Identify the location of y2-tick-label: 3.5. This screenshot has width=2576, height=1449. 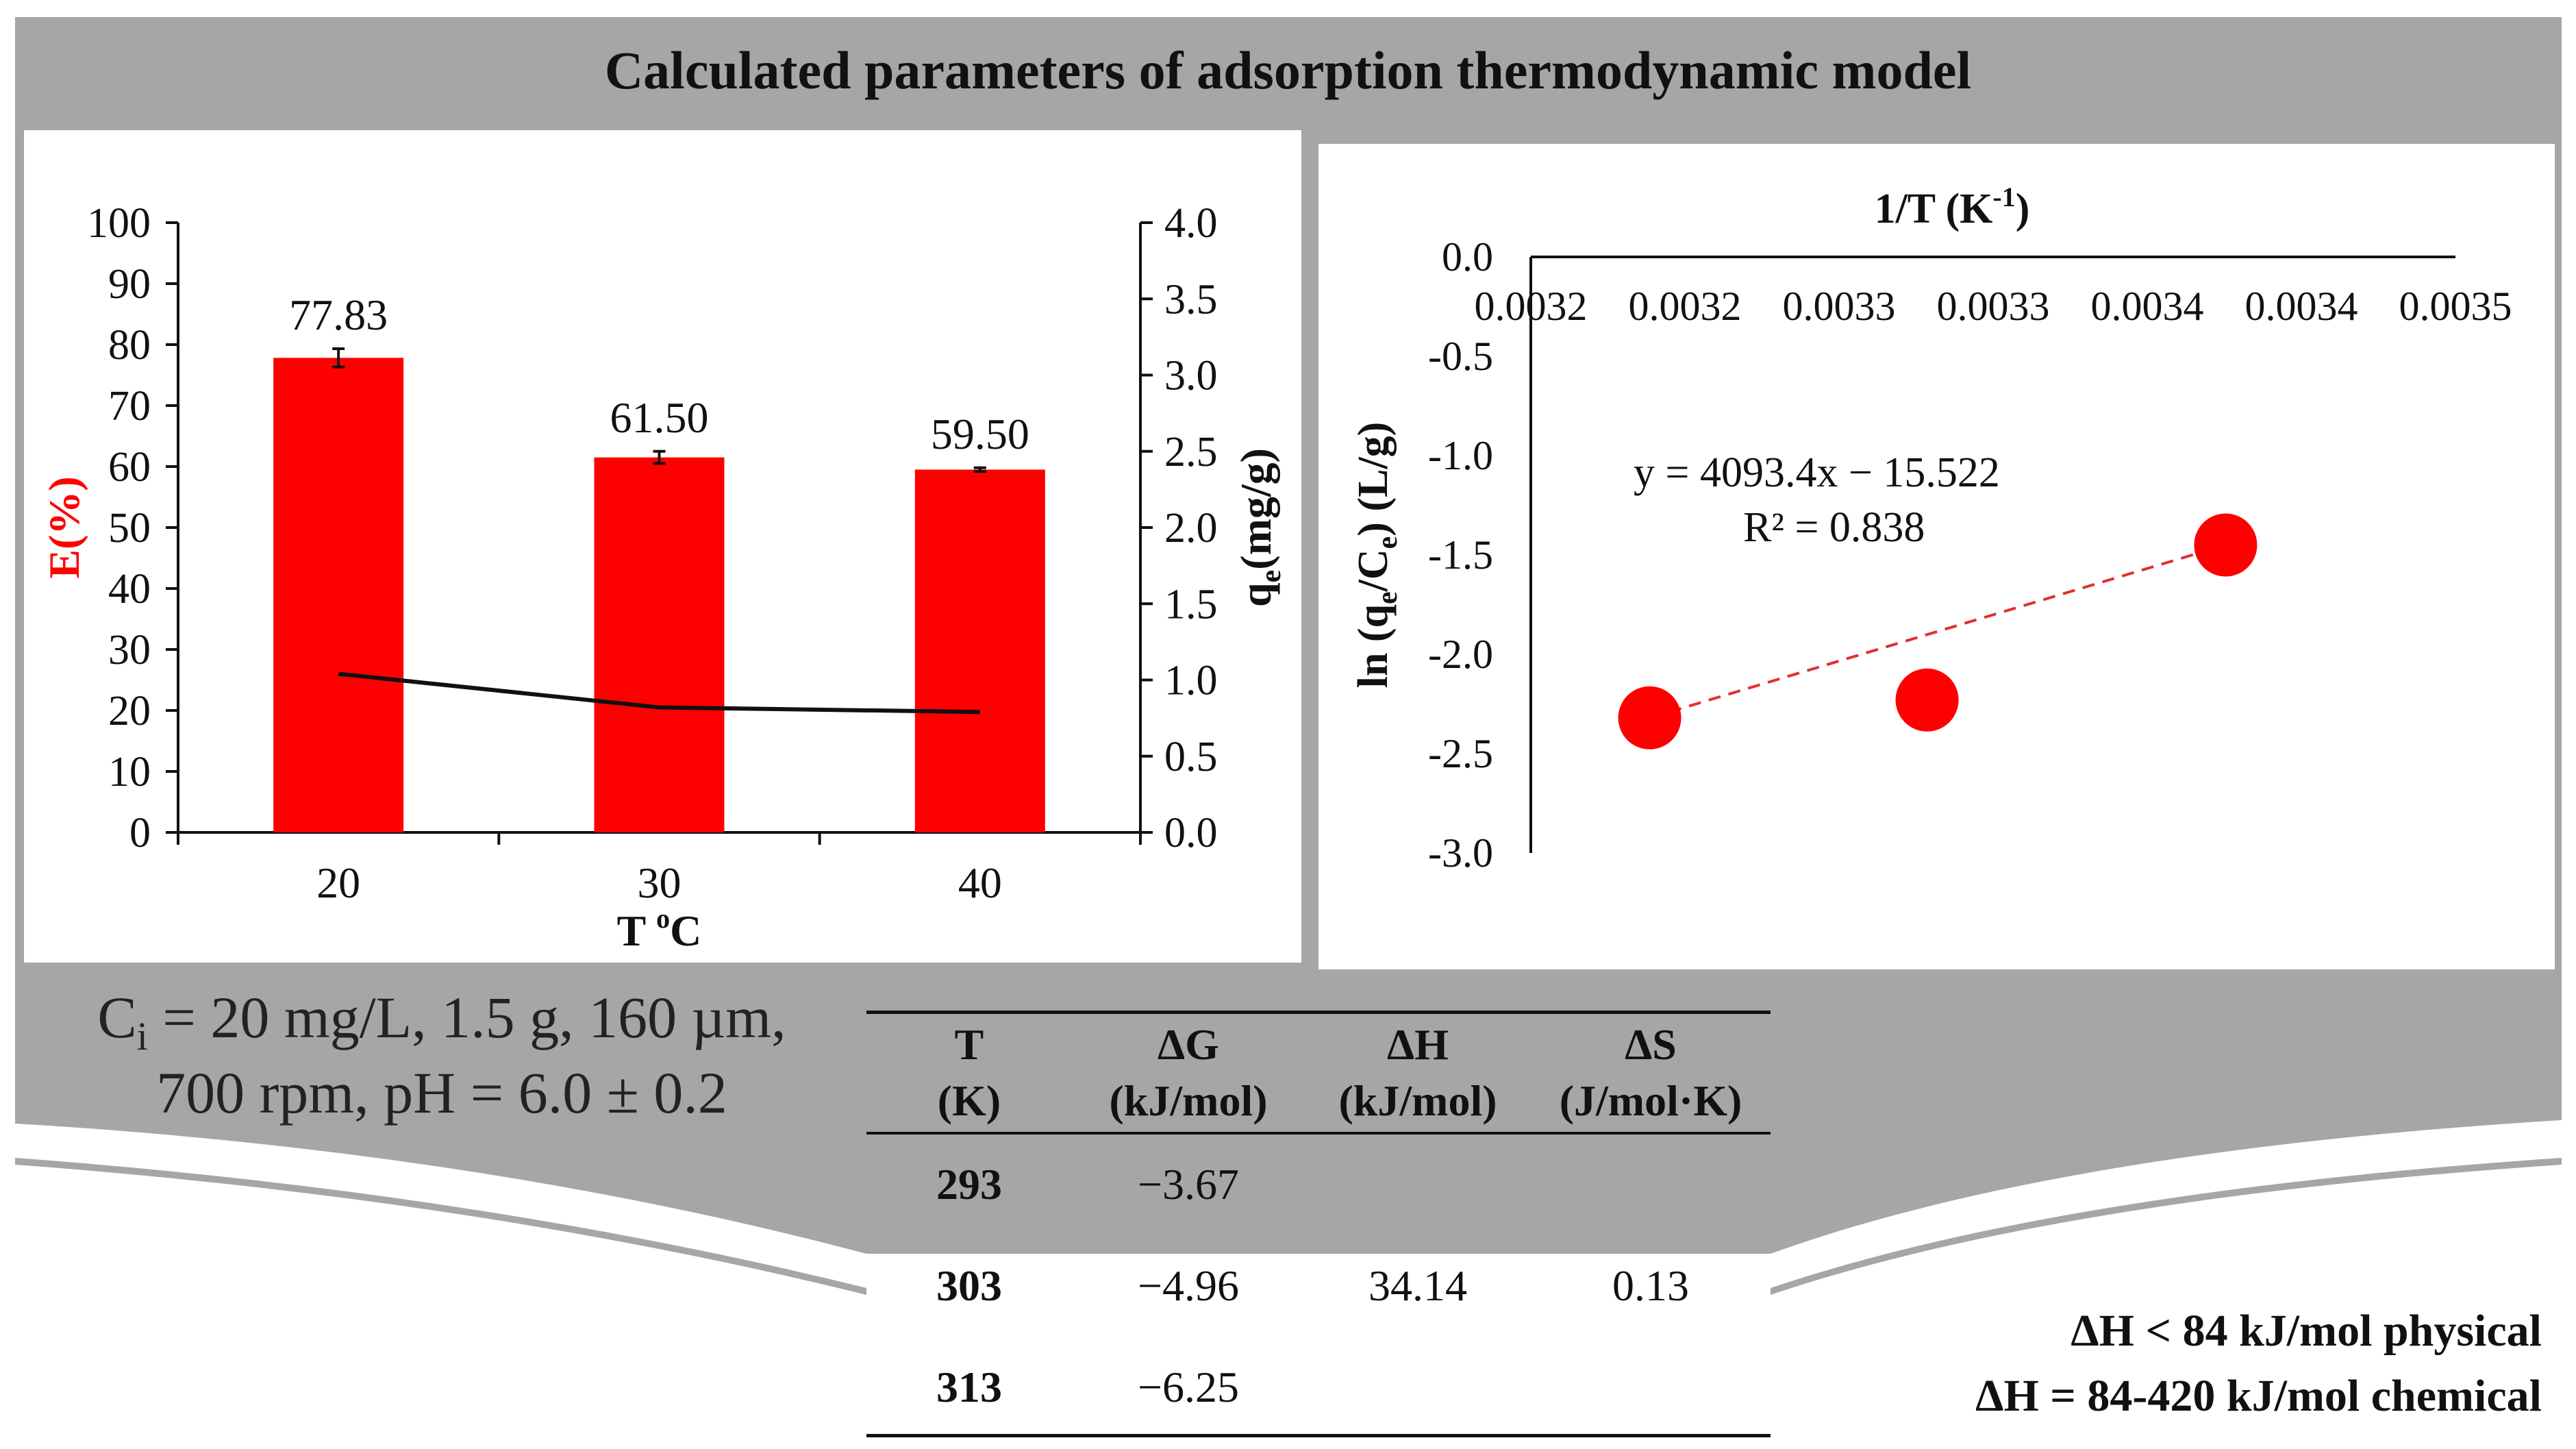
(1191, 299).